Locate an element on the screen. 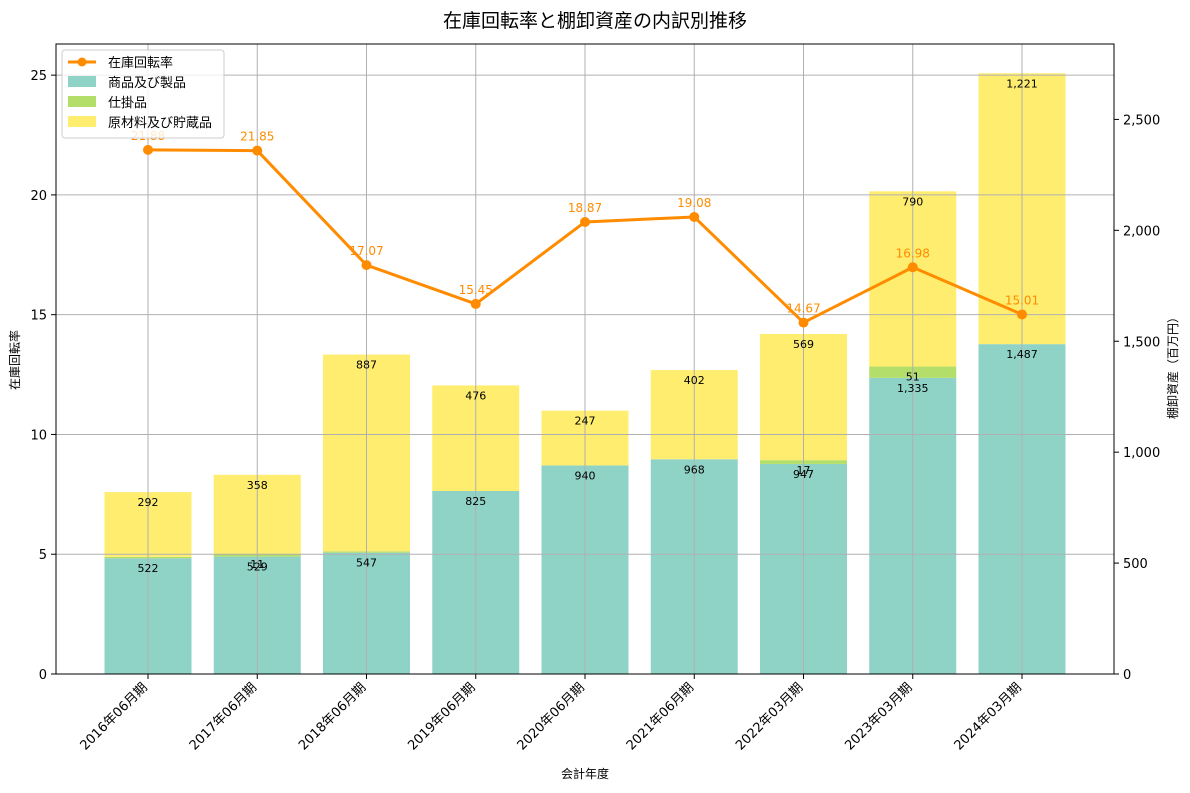 The height and width of the screenshot is (793, 1190). bar-value-label: 947 is located at coordinates (803, 474).